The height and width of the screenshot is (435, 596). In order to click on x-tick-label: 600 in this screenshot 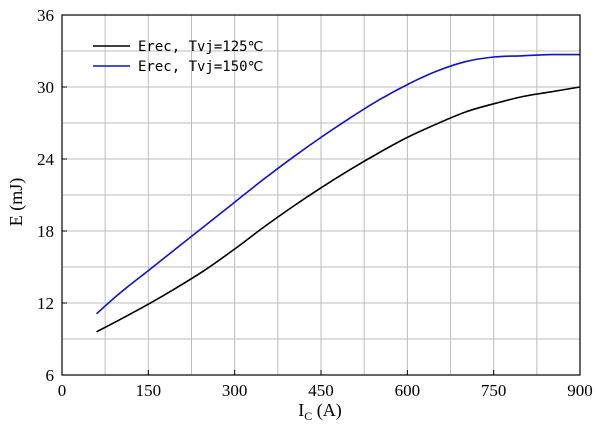, I will do `click(408, 390)`.